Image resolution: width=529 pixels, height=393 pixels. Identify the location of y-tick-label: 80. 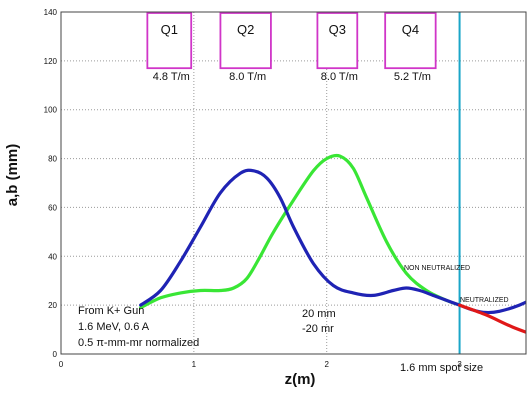
(52, 159).